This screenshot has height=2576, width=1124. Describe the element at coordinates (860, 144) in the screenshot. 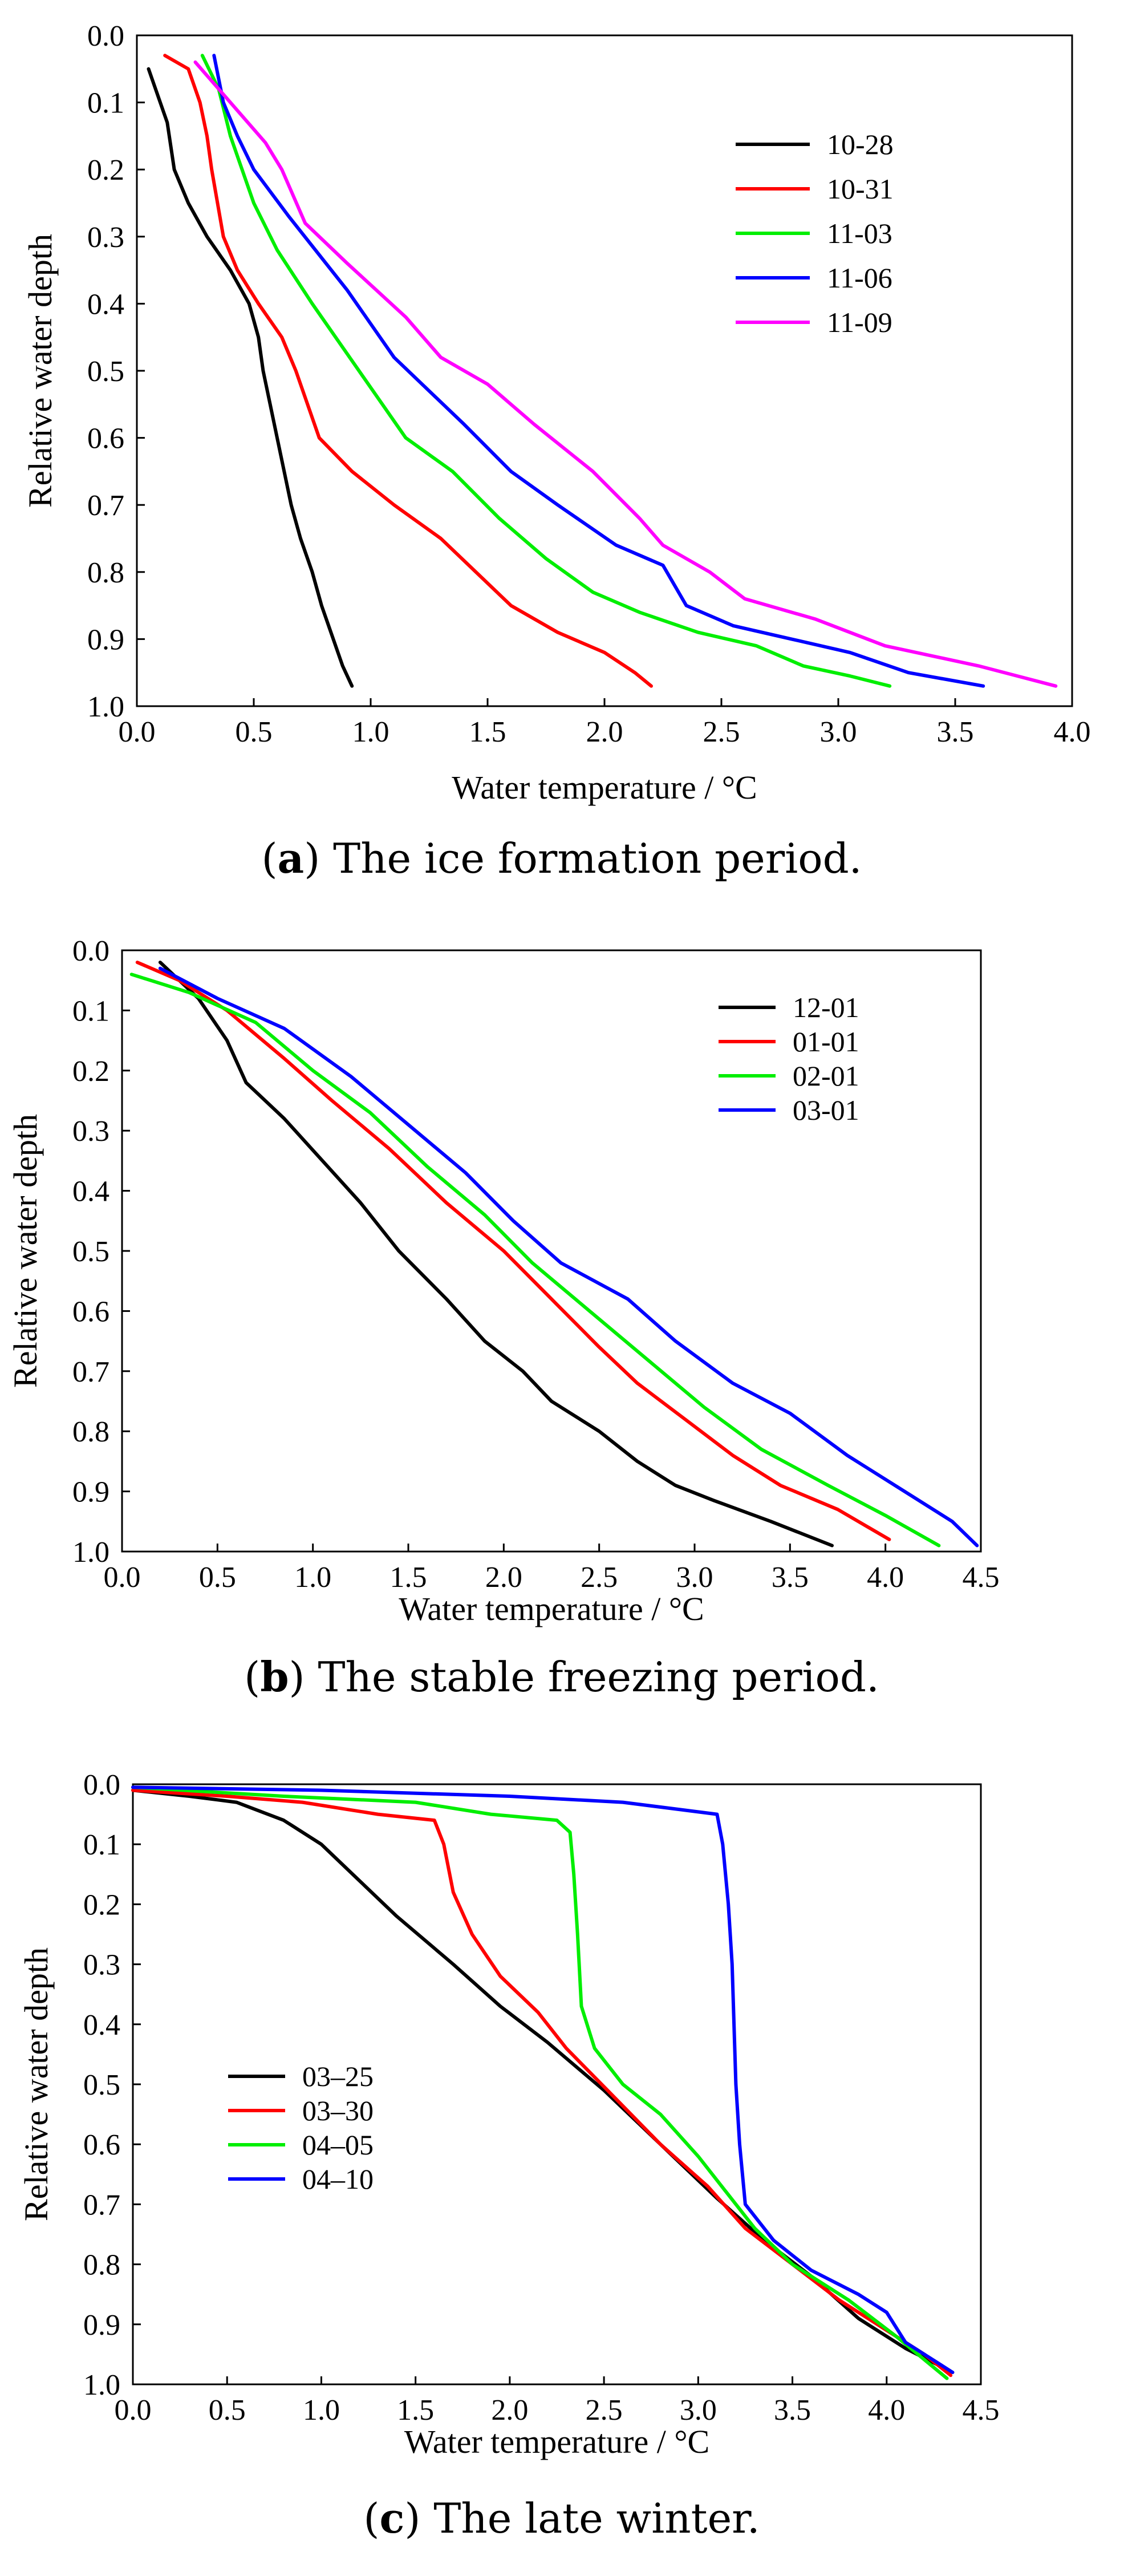

I see `legend-label: 10-28` at that location.